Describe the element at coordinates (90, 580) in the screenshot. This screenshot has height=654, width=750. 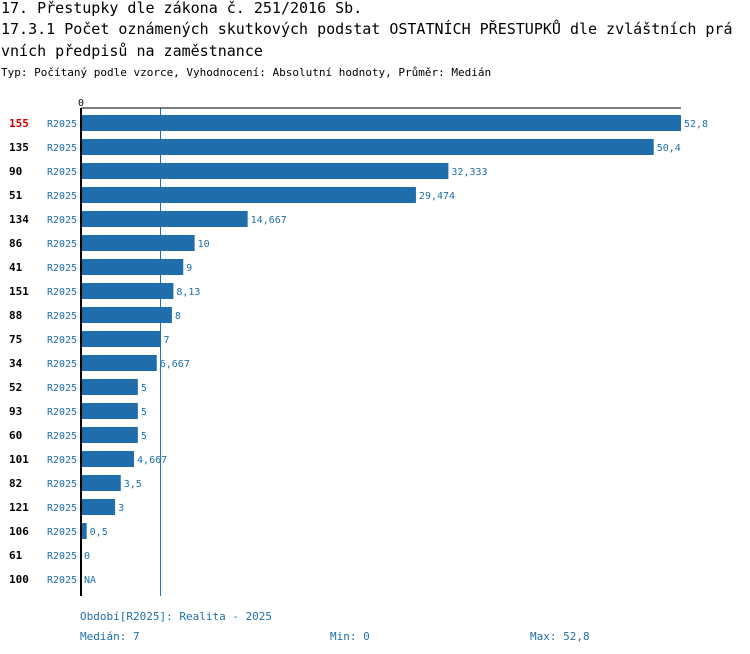
I see `data-label: NA` at that location.